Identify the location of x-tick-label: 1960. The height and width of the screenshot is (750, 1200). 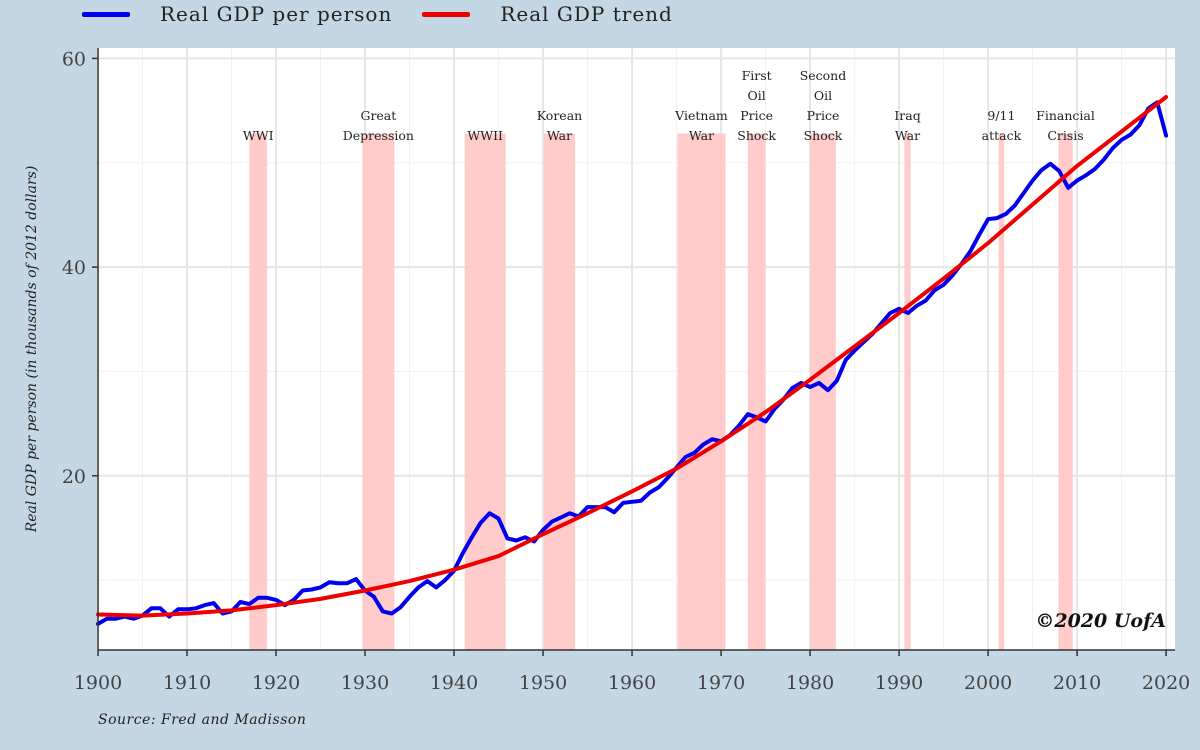
(632, 683).